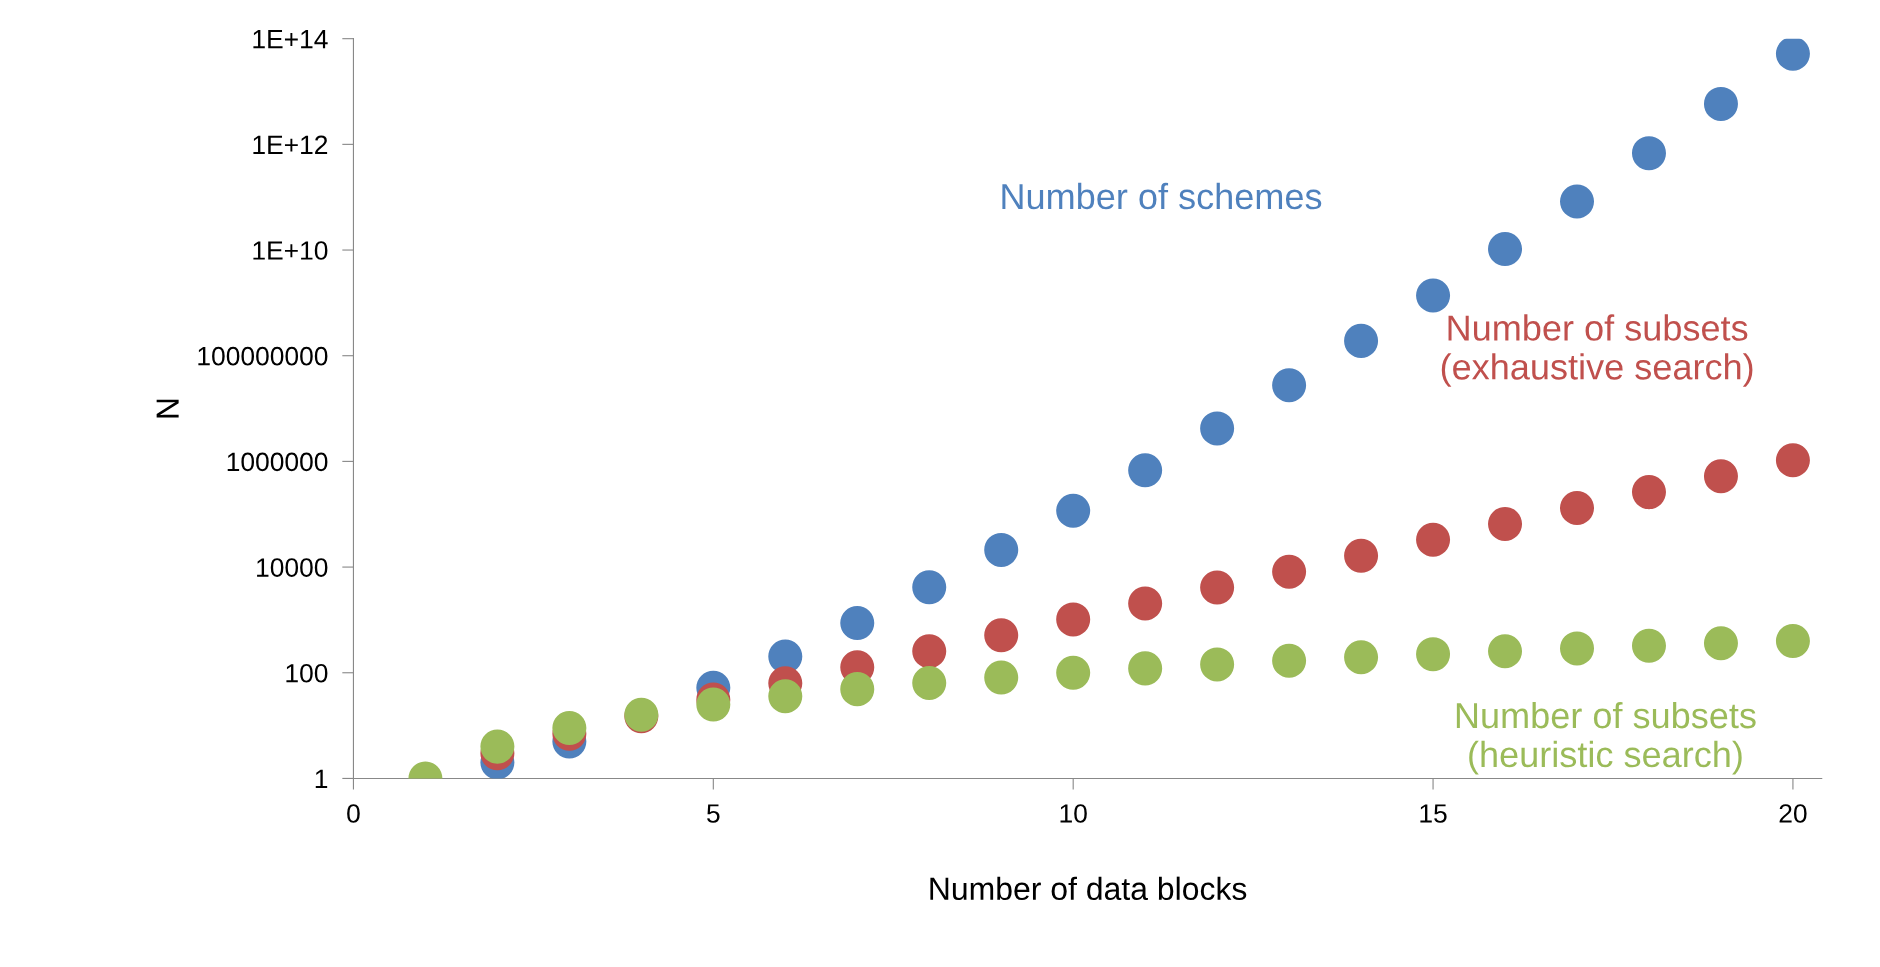 The height and width of the screenshot is (967, 1880). What do you see at coordinates (277, 462) in the screenshot?
I see `y-tick-label: 1000000` at bounding box center [277, 462].